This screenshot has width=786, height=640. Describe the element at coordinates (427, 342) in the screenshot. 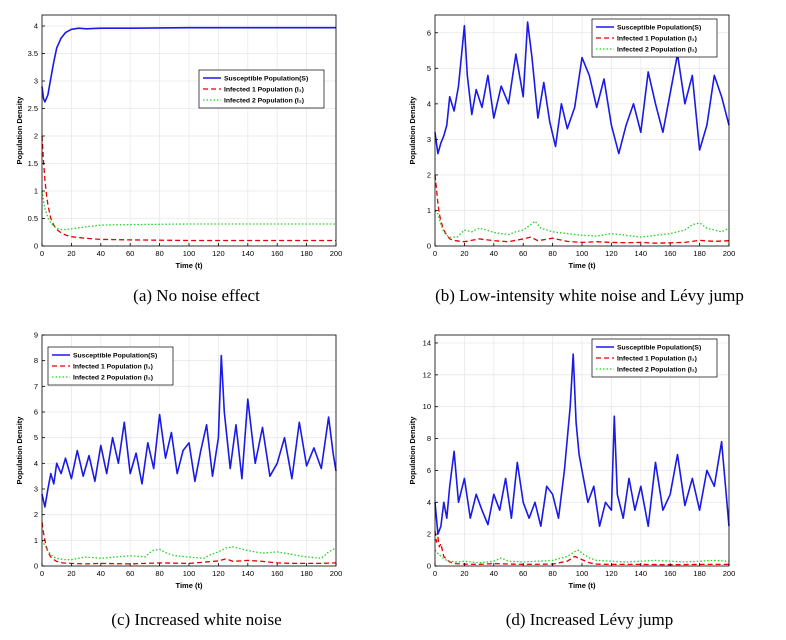

I see `y-tick-label: 14` at that location.